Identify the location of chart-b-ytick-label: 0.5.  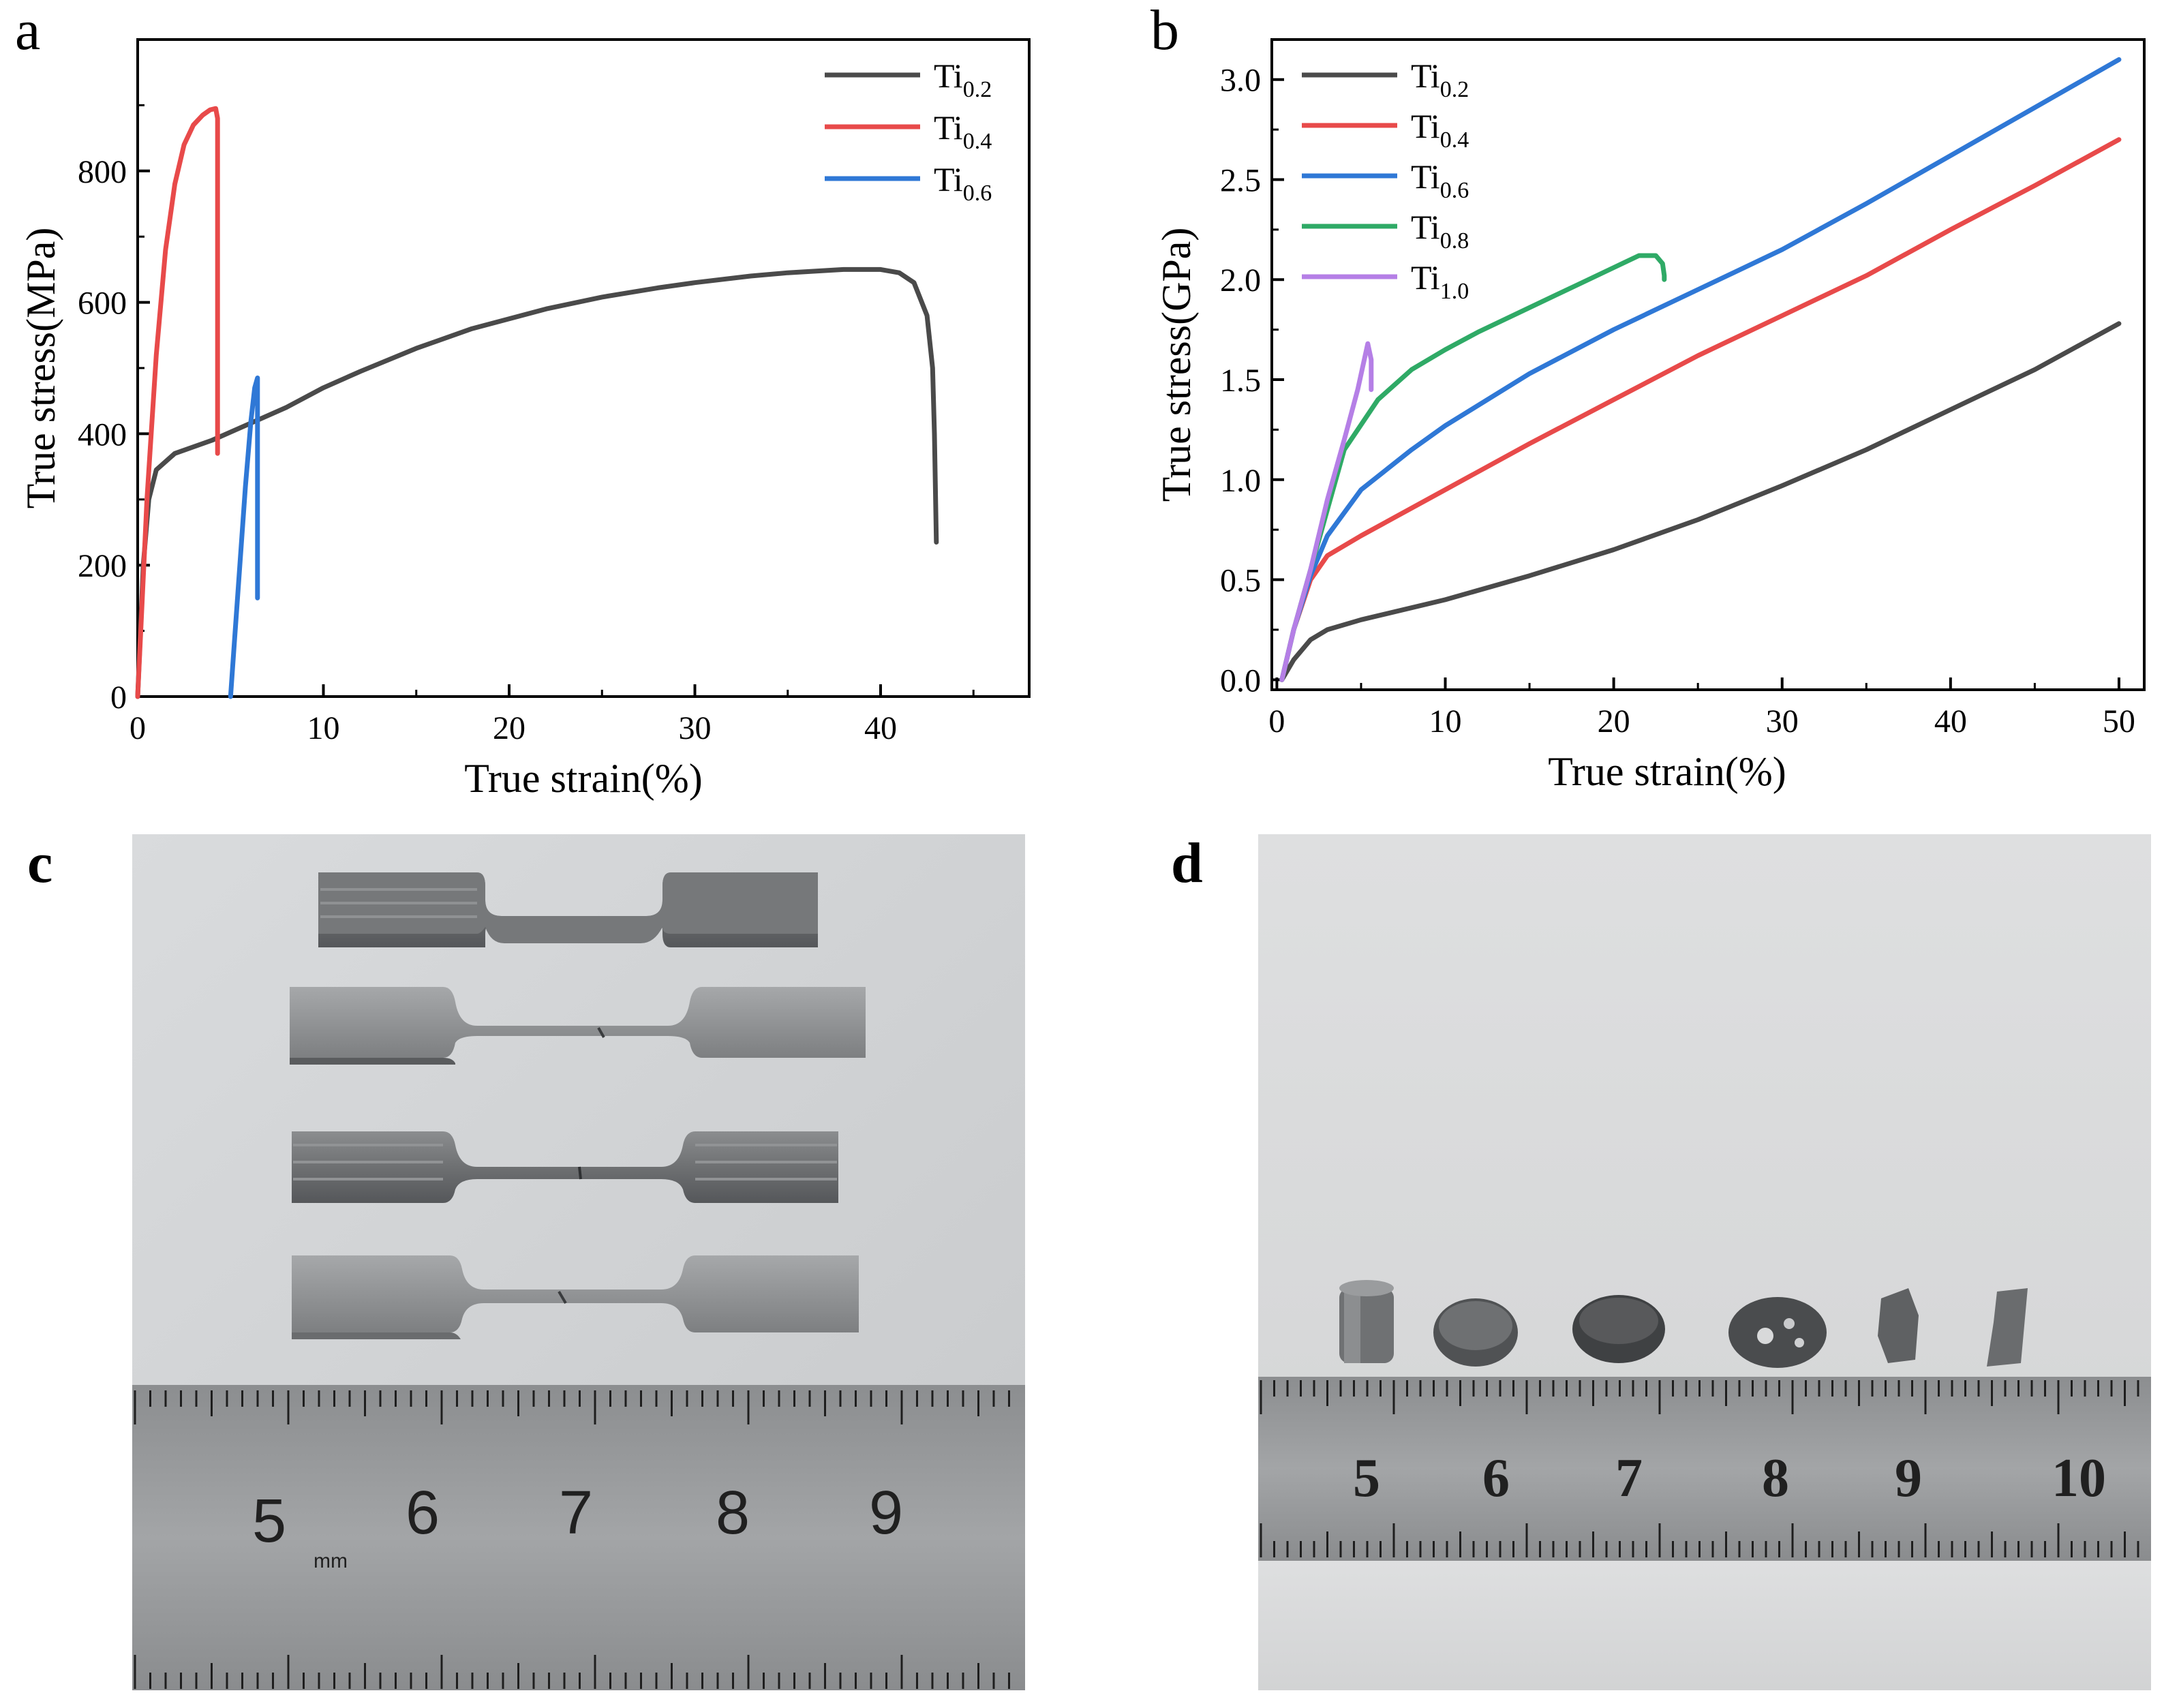
(1240, 581).